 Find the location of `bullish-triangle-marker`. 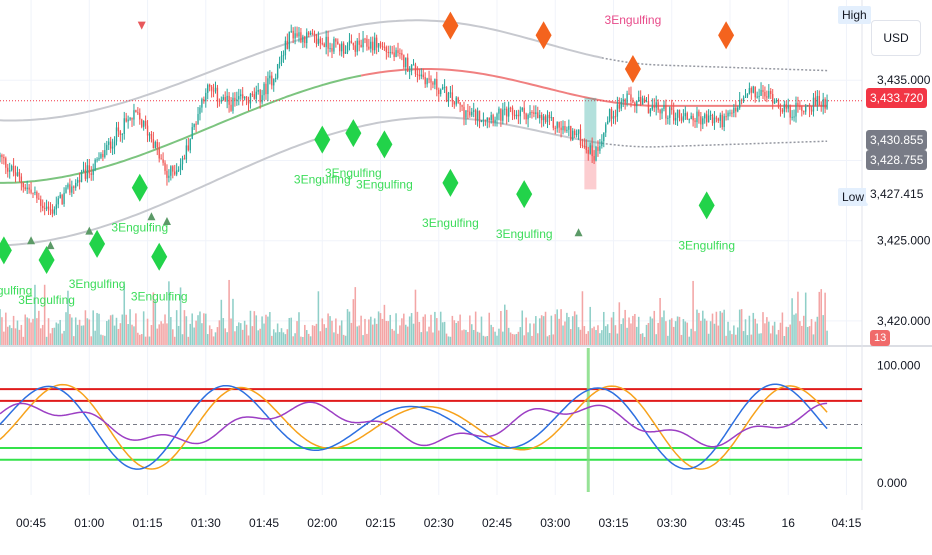

bullish-triangle-marker is located at coordinates (89, 230).